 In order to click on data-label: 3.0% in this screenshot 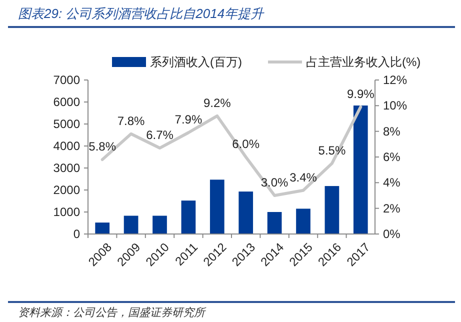, I will do `click(274, 183)`.